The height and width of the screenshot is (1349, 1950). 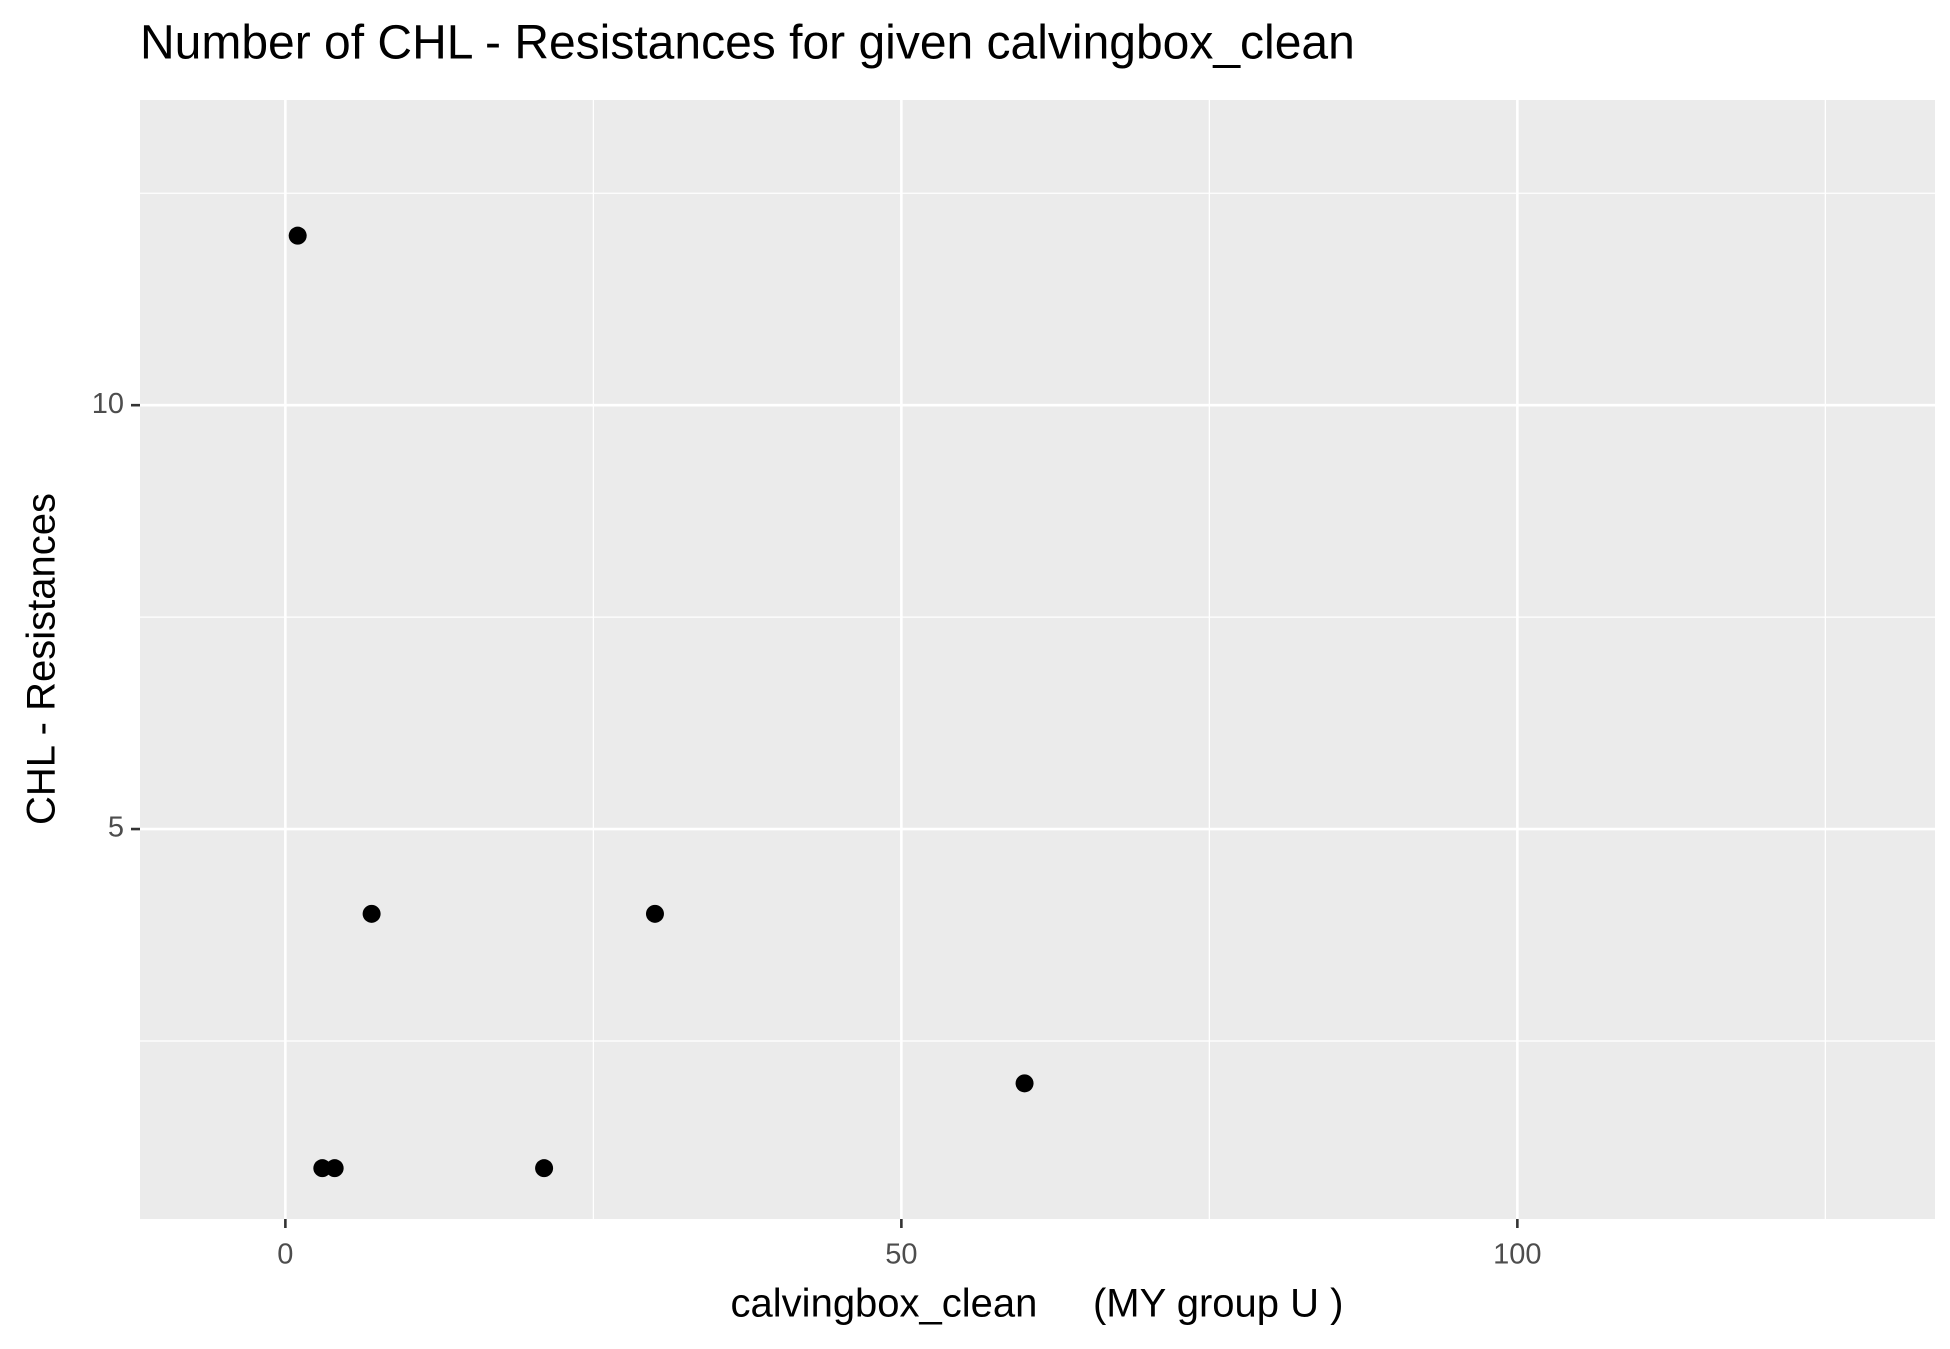 I want to click on x-axis-label: calvingbox_clean (MY group U ), so click(x=1037, y=1304).